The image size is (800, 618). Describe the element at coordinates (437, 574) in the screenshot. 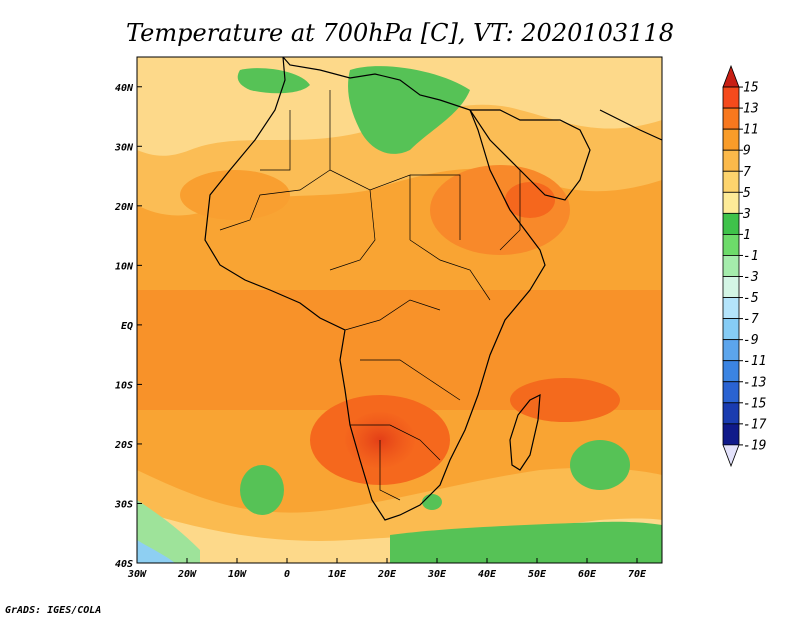

I see `lon-tick-label: 30E` at that location.